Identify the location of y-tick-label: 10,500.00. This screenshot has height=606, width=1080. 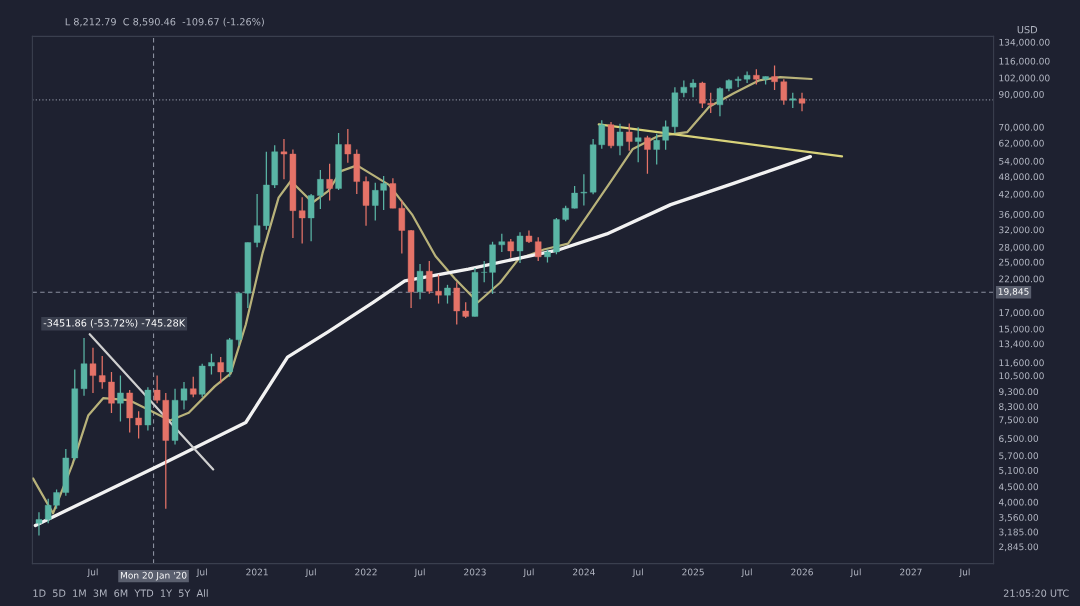
(1021, 376).